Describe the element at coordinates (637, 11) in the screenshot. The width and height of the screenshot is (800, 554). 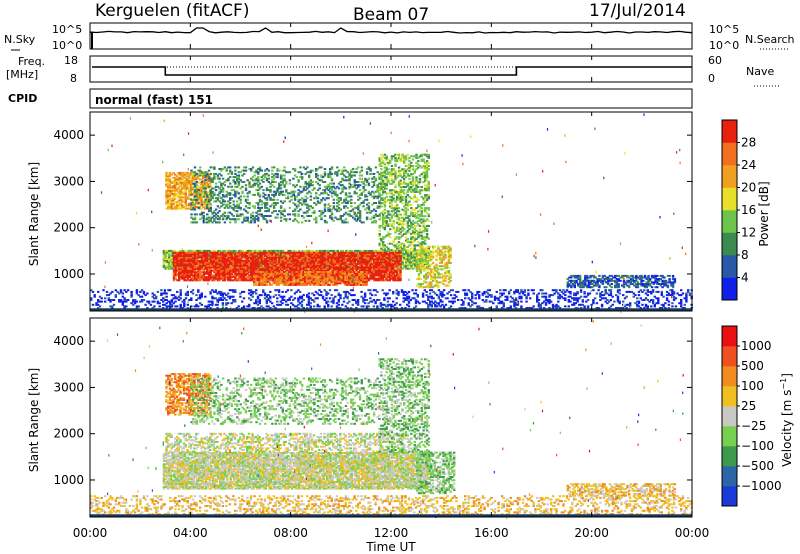
I see `date-title: 17/Jul/2014` at that location.